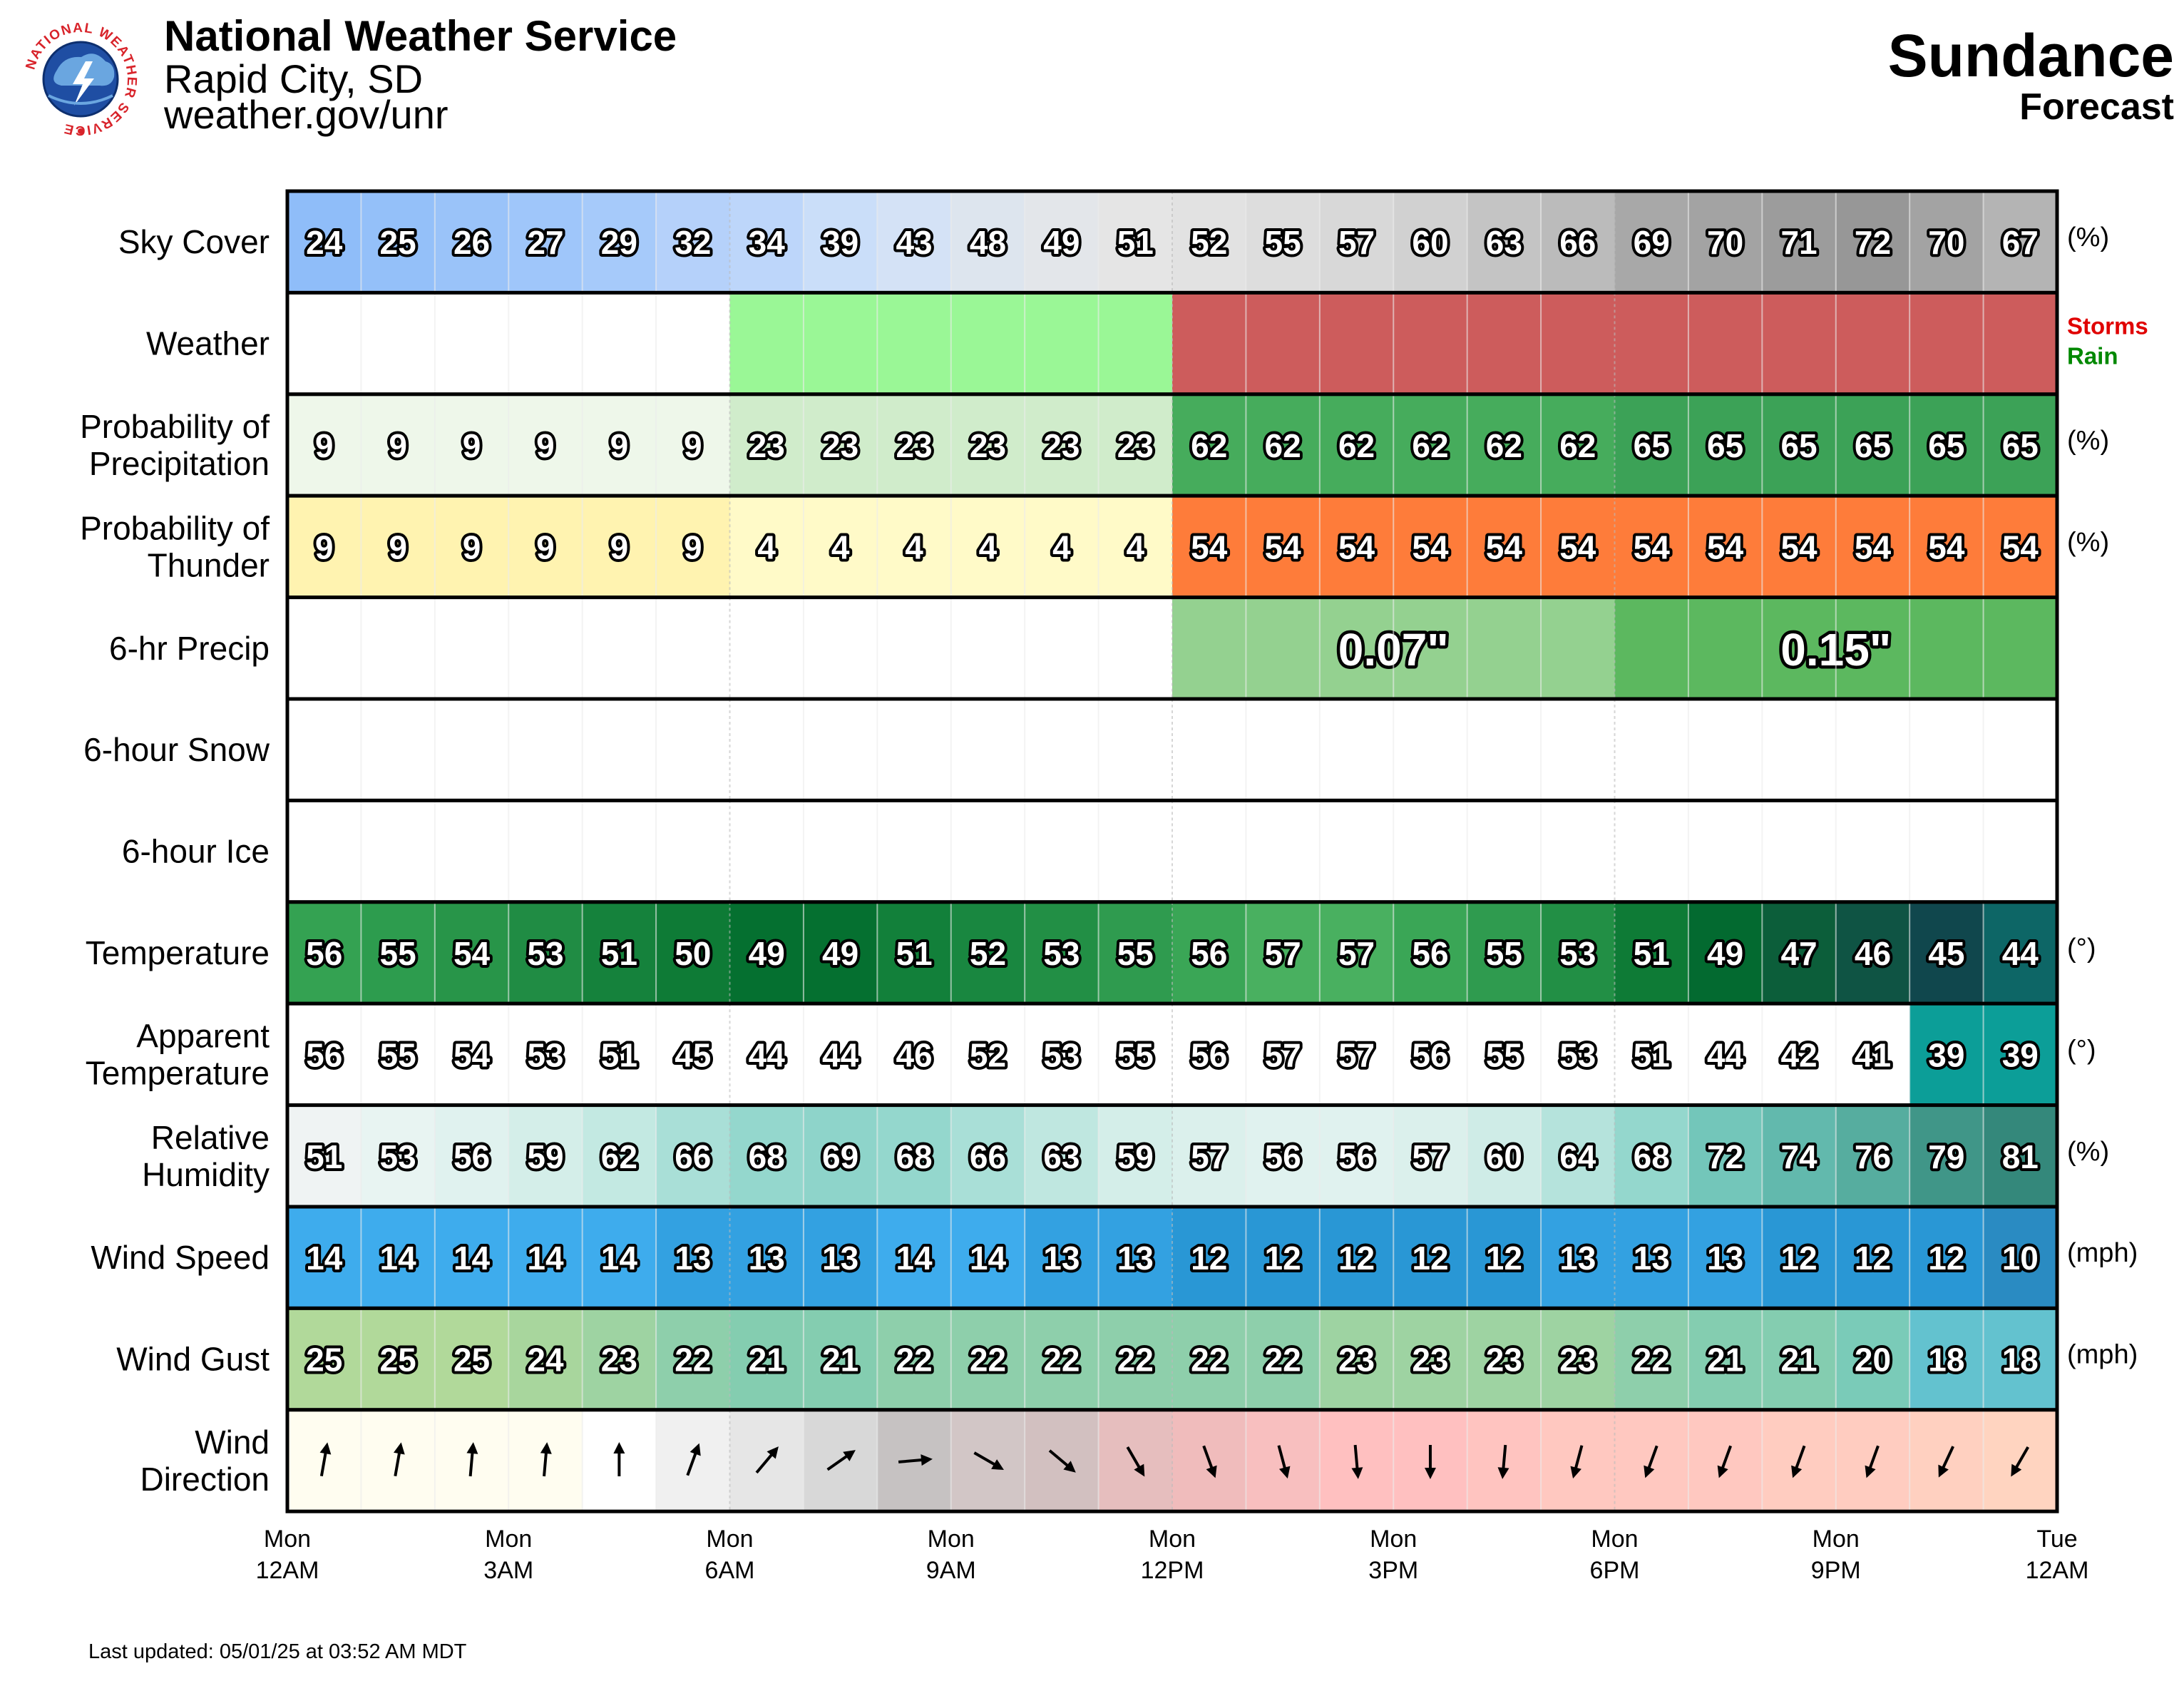  I want to click on row-label: Wind Speed, so click(180, 1257).